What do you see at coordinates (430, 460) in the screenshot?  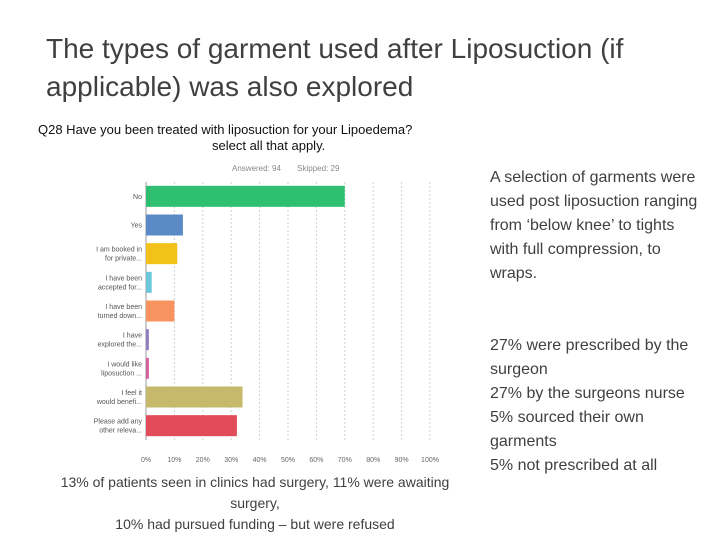 I see `x-tick-label: 100%` at bounding box center [430, 460].